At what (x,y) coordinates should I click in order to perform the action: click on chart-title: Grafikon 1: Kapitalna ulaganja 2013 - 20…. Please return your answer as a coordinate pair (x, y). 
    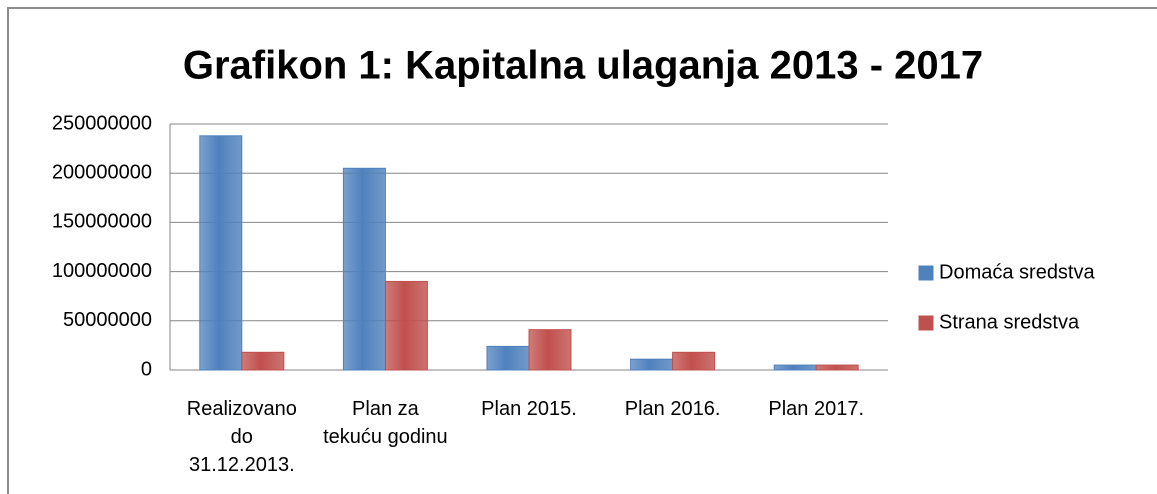
    Looking at the image, I should click on (583, 66).